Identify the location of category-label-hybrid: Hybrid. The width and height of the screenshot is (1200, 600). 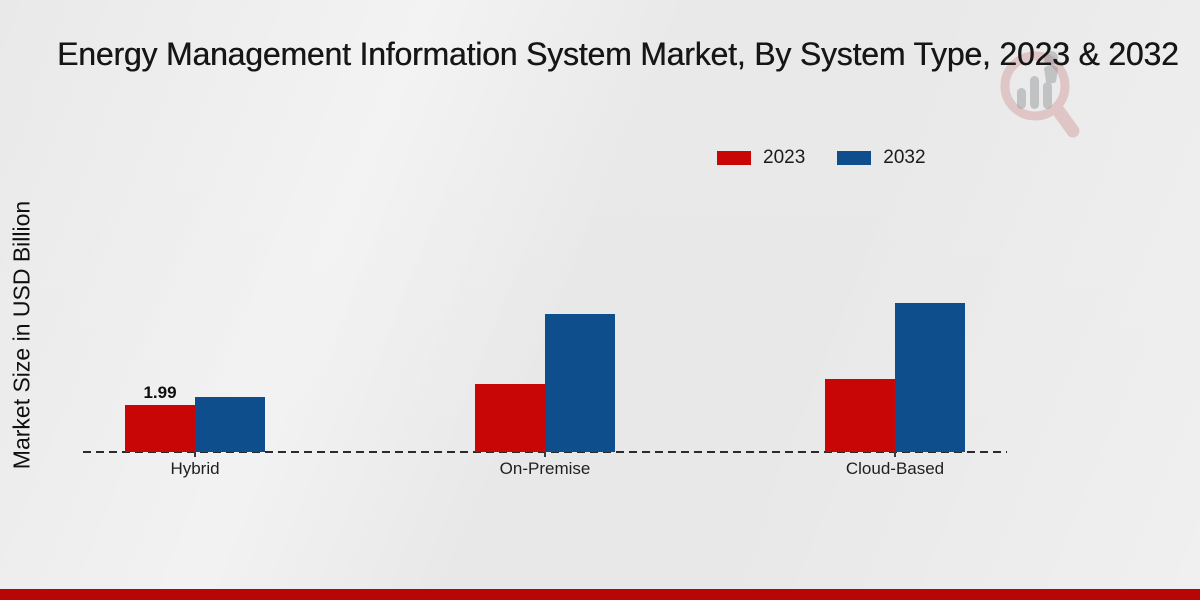
(195, 468).